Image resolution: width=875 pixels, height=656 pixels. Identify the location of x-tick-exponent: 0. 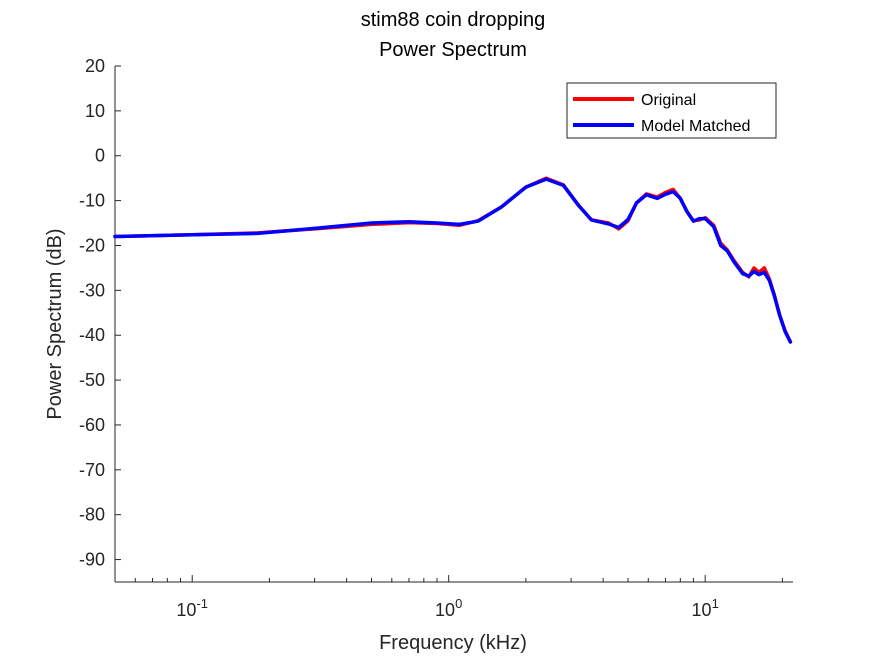
(458, 603).